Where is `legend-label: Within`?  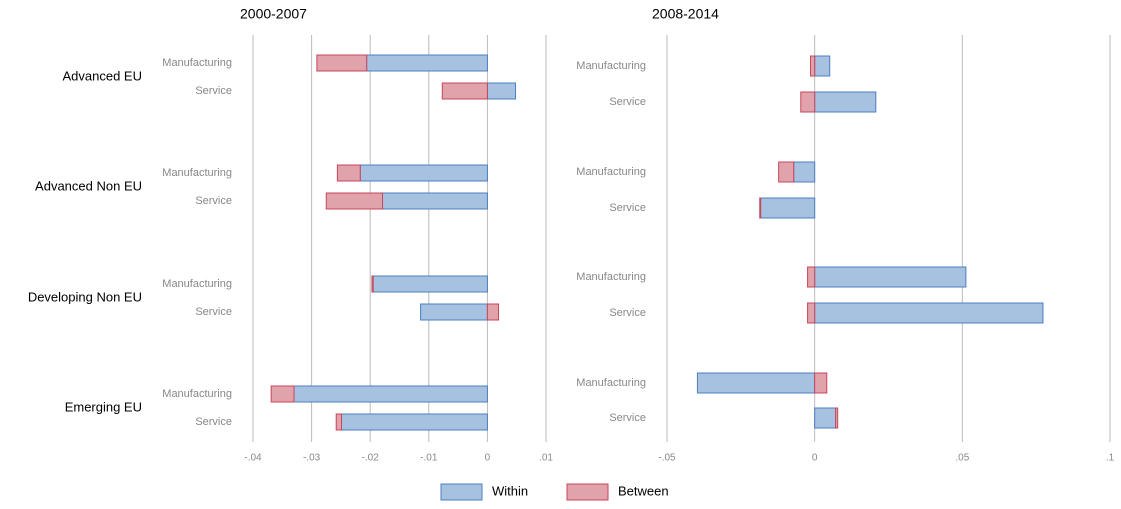 legend-label: Within is located at coordinates (510, 490).